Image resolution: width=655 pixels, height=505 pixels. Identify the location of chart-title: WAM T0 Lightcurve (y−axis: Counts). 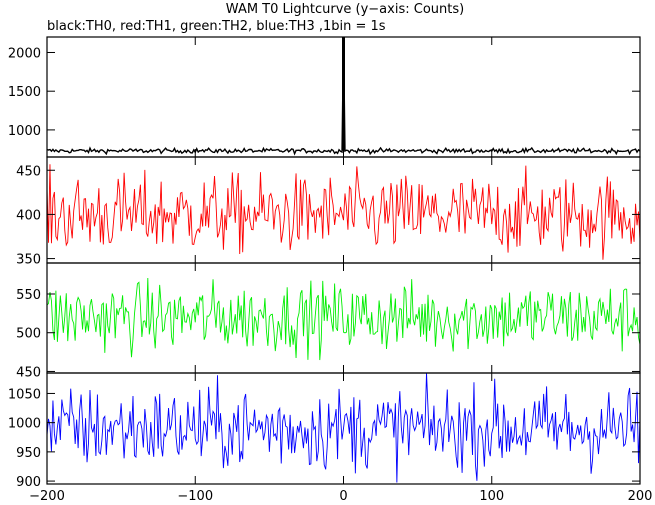
(345, 9).